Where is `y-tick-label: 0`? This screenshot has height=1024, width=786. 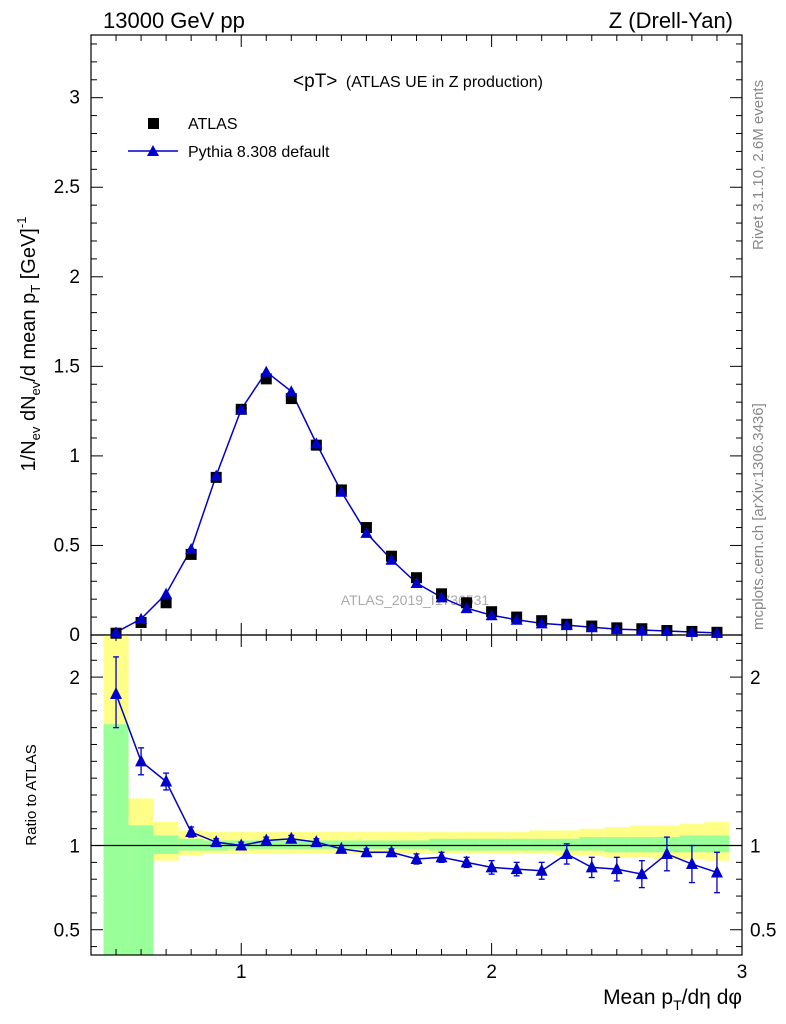
y-tick-label: 0 is located at coordinates (74, 635).